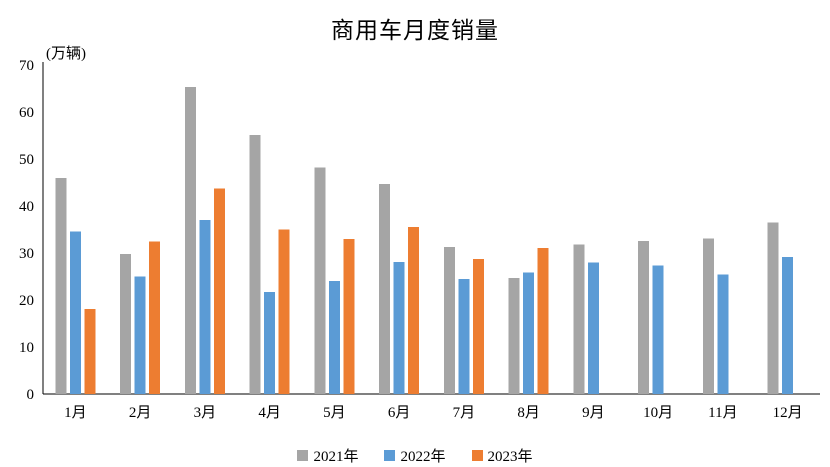 Image resolution: width=830 pixels, height=467 pixels. Describe the element at coordinates (334, 337) in the screenshot. I see `bar-2022年-5月` at that location.